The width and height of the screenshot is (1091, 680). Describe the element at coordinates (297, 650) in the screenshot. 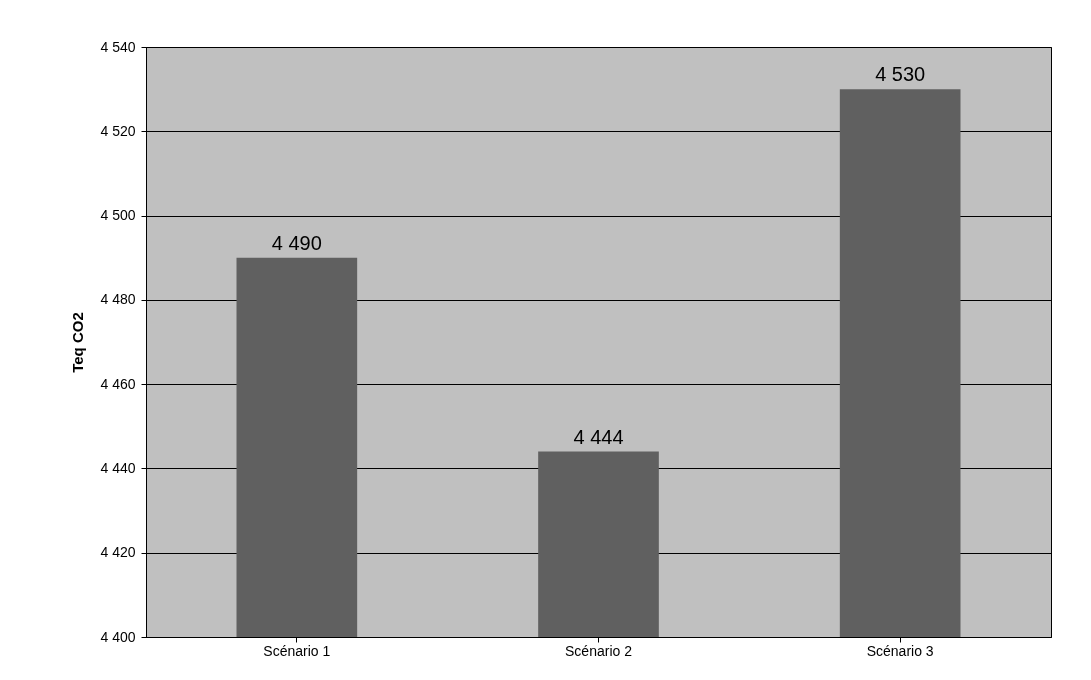

I see `x-tick-label: Scénario 1` at that location.